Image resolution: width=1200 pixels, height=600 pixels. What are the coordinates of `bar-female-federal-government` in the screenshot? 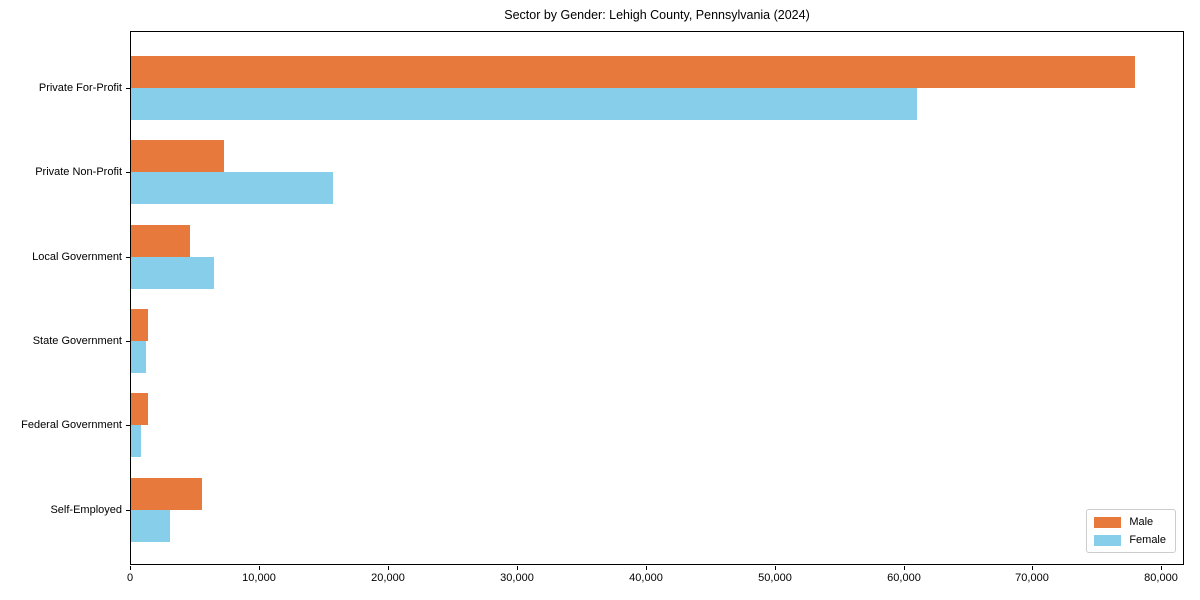 It's located at (136, 441).